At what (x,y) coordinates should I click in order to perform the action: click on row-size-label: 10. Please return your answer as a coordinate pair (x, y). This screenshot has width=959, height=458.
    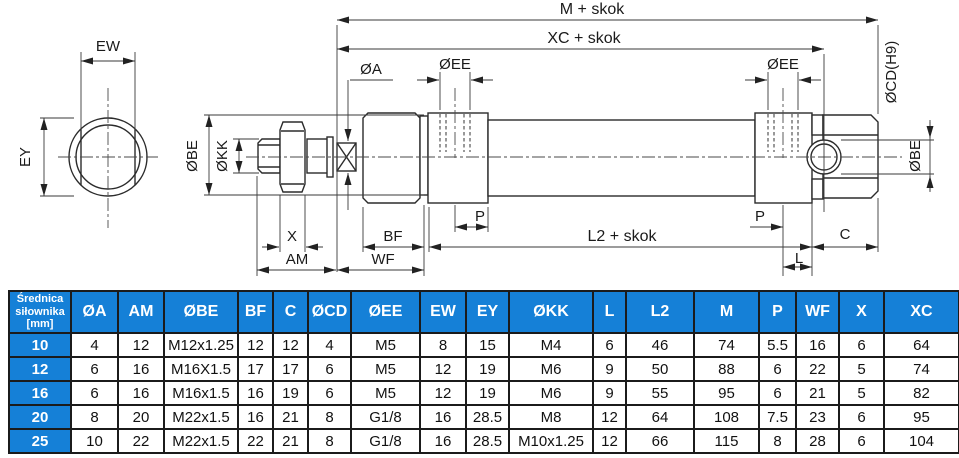
    Looking at the image, I should click on (40, 345).